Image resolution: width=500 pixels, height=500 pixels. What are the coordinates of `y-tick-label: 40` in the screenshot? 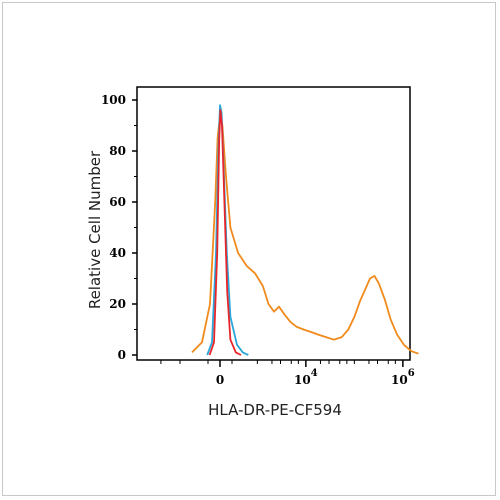 It's located at (117, 253).